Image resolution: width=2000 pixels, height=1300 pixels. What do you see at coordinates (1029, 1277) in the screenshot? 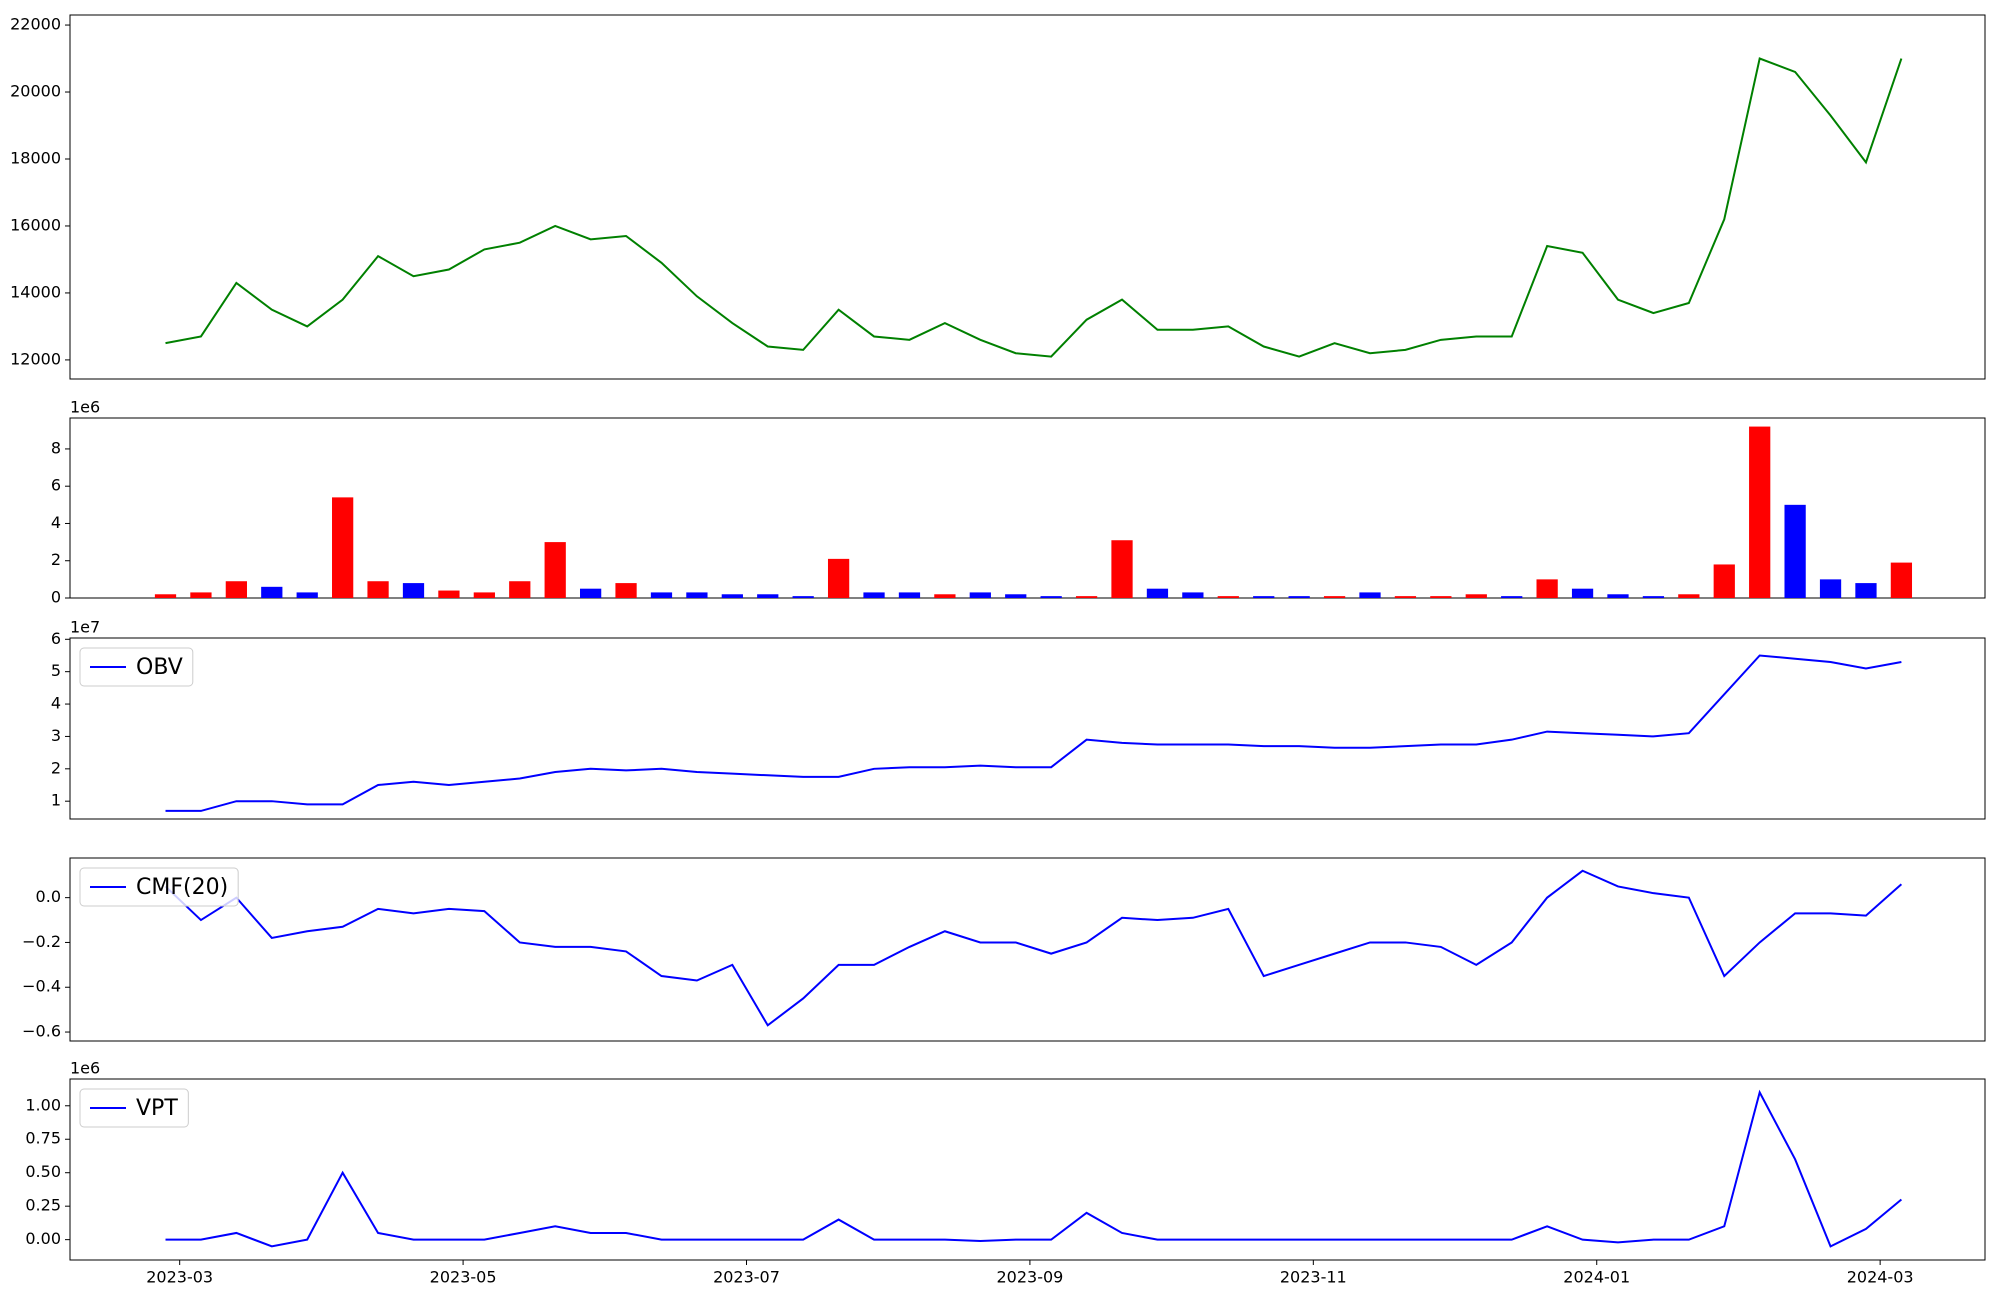
I see `x-tick-label: 2023-09` at bounding box center [1029, 1277].